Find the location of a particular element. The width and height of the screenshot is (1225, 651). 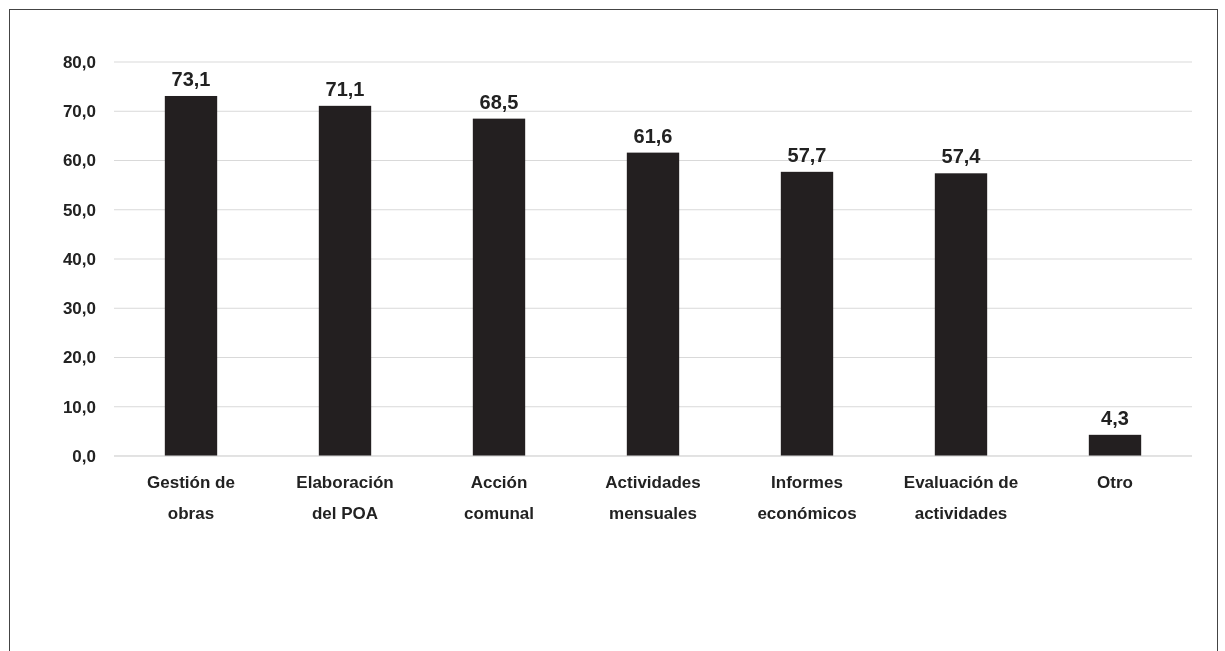

data-label: 68,5 is located at coordinates (499, 101).